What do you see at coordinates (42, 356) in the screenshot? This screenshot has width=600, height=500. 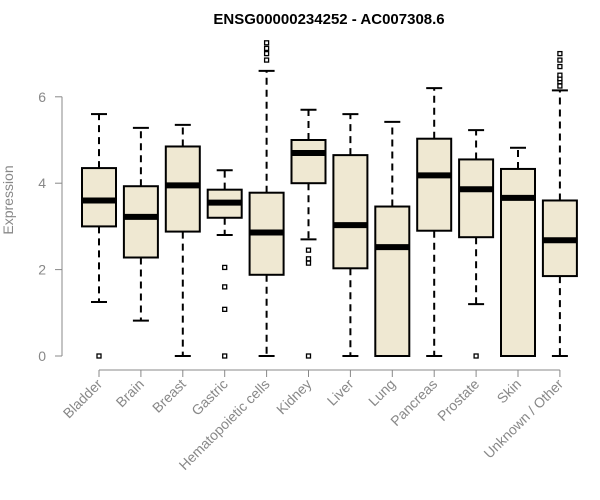 I see `y-tick-label: 0` at bounding box center [42, 356].